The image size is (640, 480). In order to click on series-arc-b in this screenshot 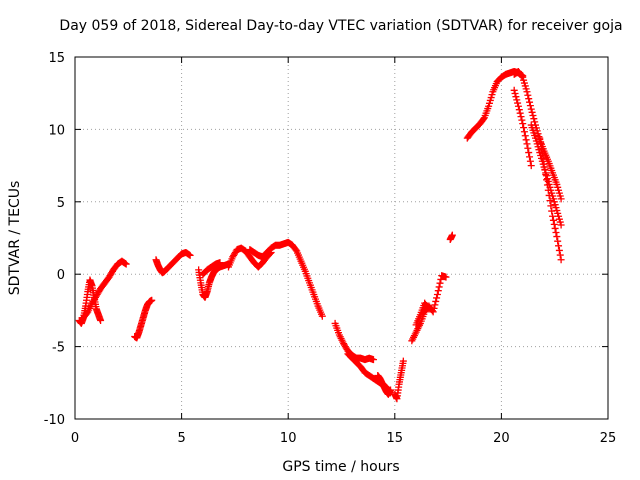, I will do `click(105, 289)`.